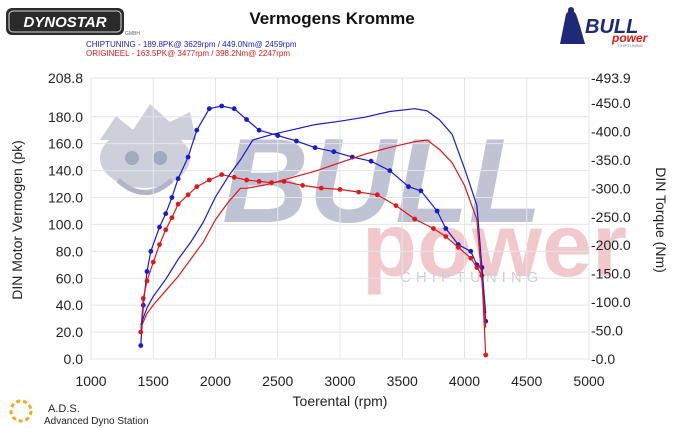  Describe the element at coordinates (339, 381) in the screenshot. I see `x-tick-label: 3000` at that location.